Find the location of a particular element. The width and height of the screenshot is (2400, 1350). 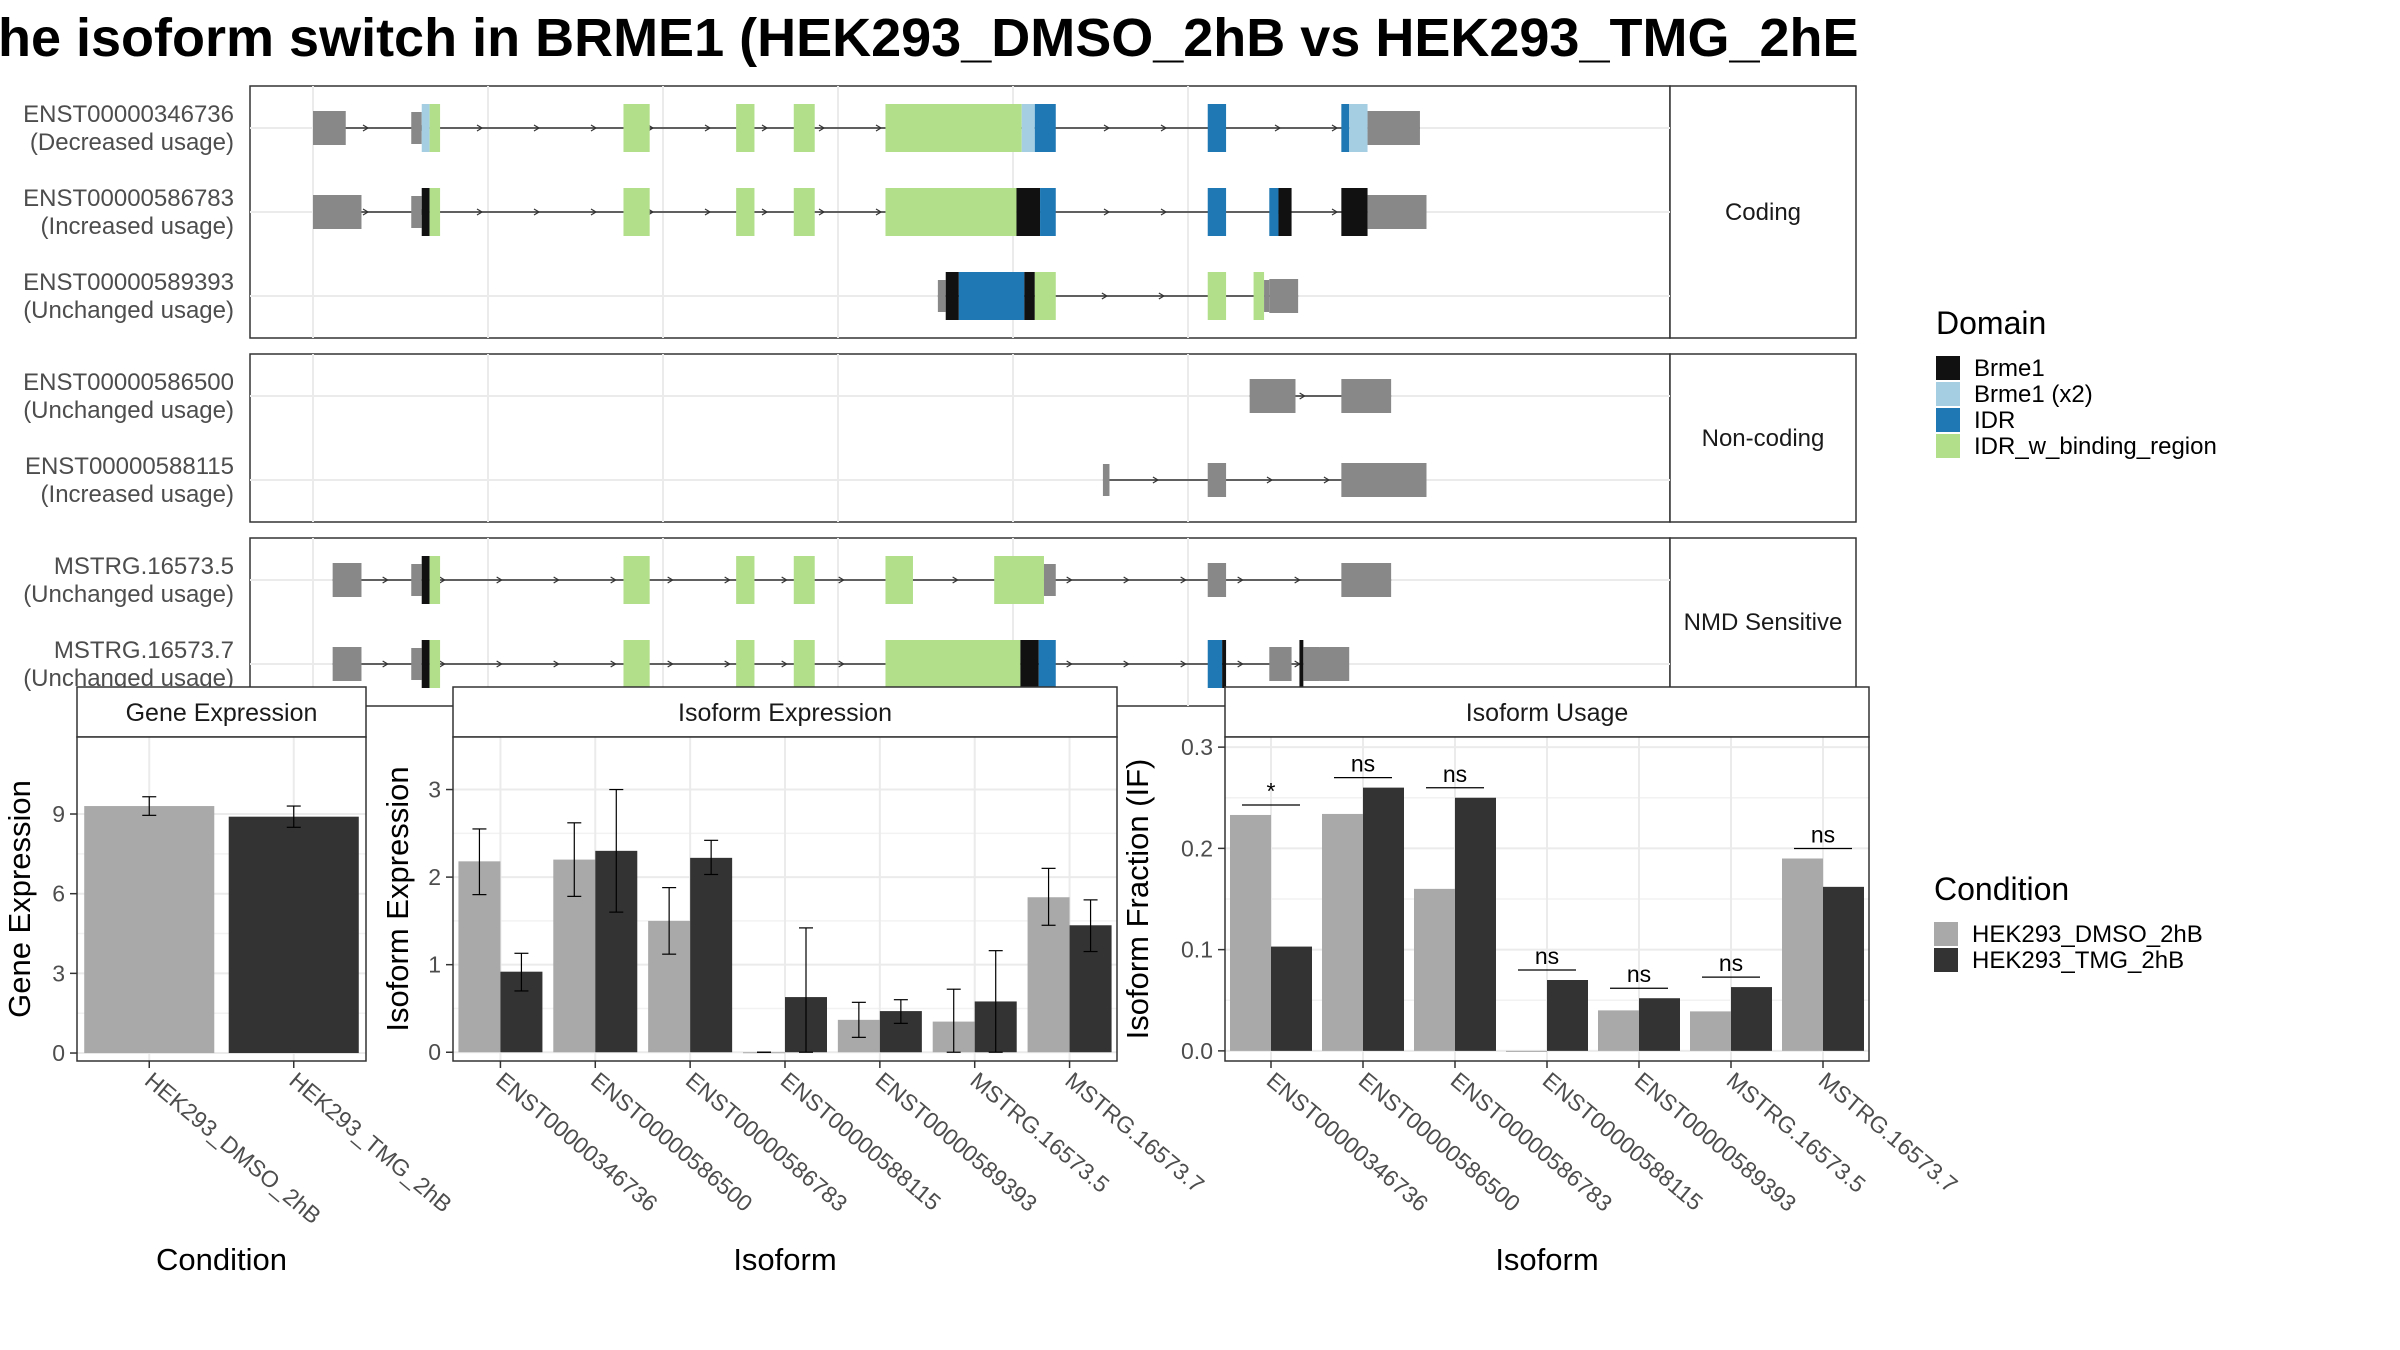

transcript-name: ENST00000588115 is located at coordinates (129, 466).